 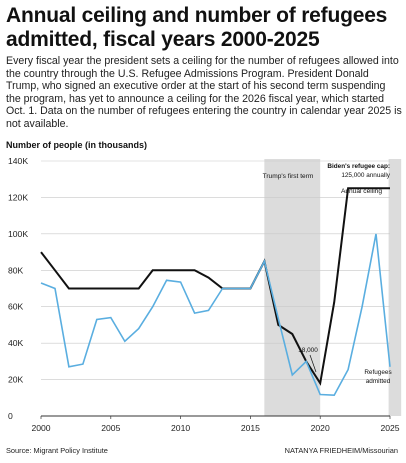 What do you see at coordinates (320, 428) in the screenshot?
I see `x-tick-2020: 2020` at bounding box center [320, 428].